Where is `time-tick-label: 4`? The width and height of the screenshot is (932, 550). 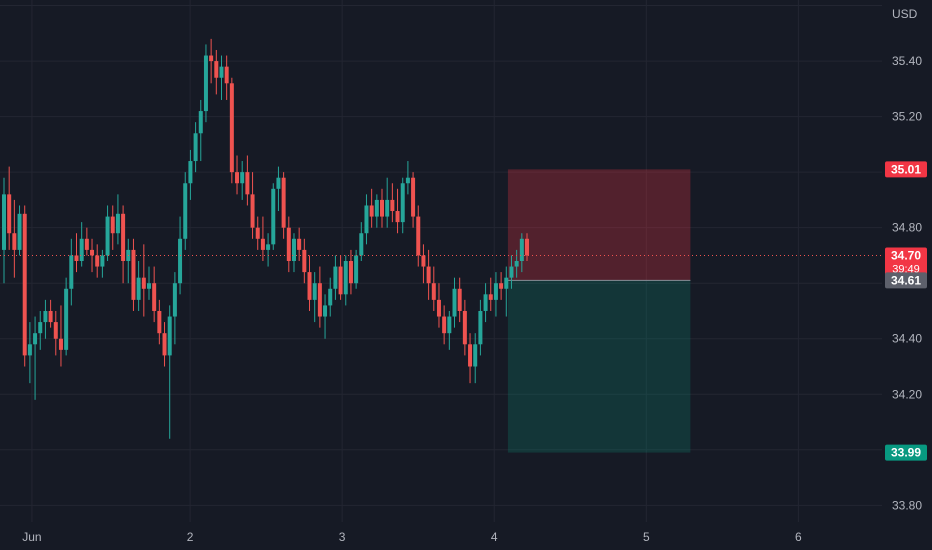
time-tick-label: 4 is located at coordinates (494, 537).